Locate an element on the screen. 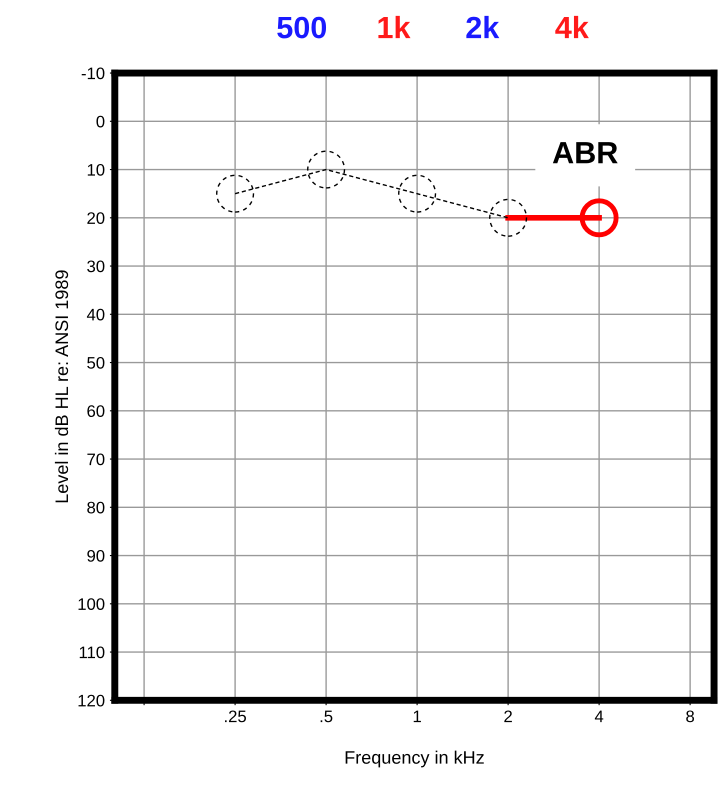 This screenshot has height=794, width=722. y-tick-label: 90 is located at coordinates (95, 556).